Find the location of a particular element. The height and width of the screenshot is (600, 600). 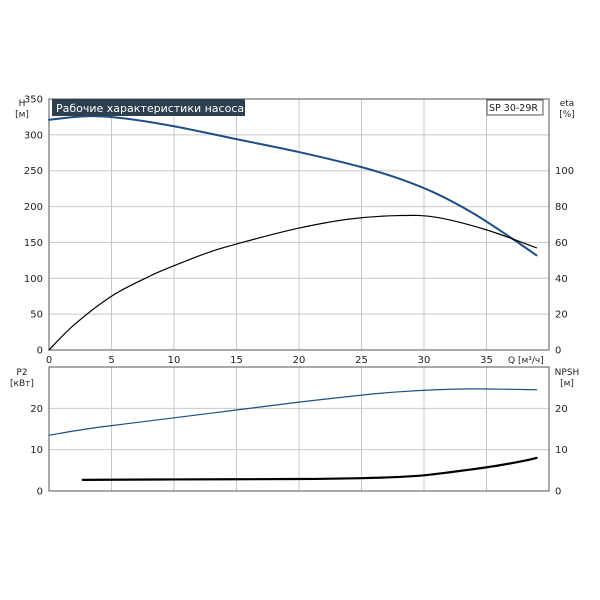

y-tick-label: 250 is located at coordinates (33, 171).